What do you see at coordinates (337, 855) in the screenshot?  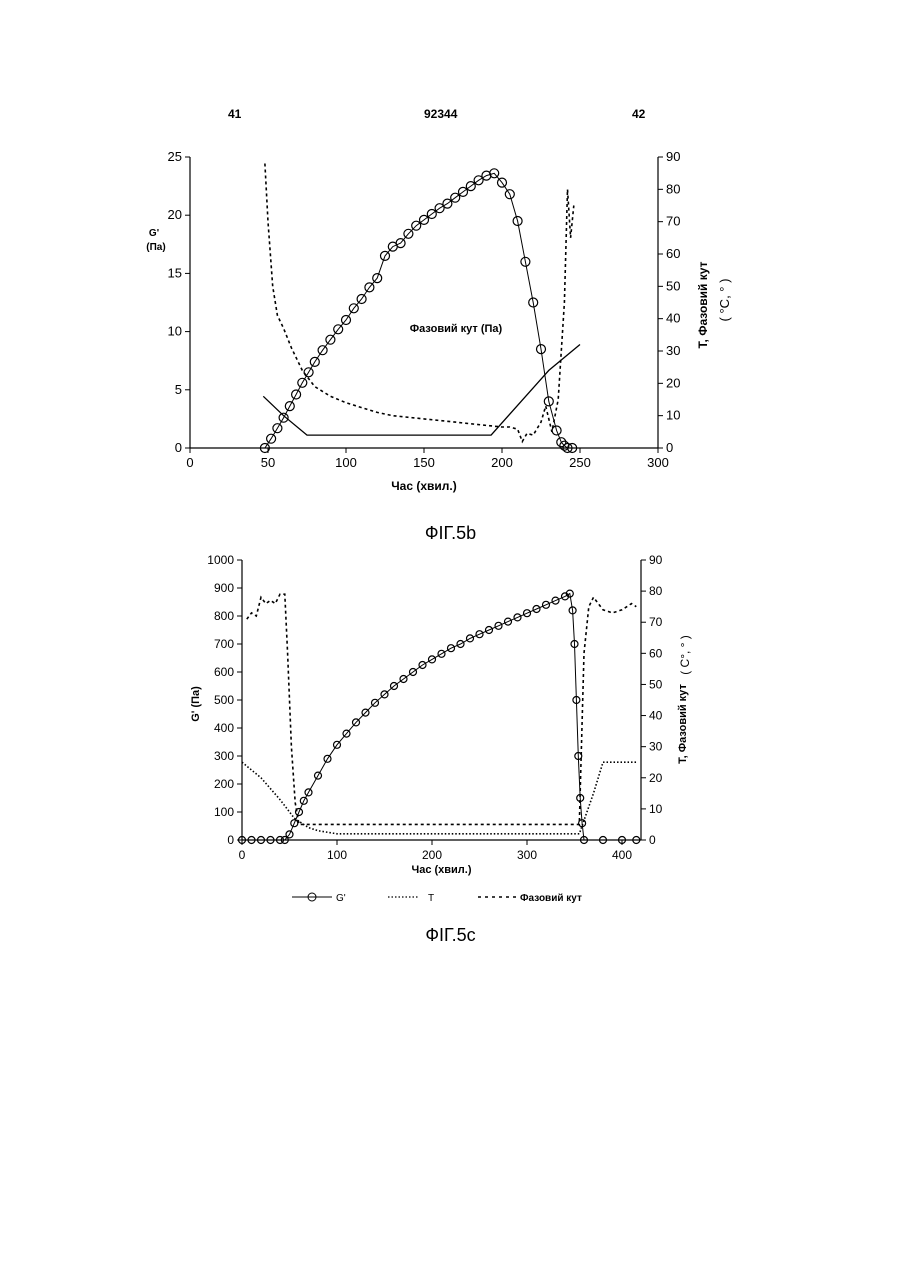 I see `x-tick-label: 100` at bounding box center [337, 855].